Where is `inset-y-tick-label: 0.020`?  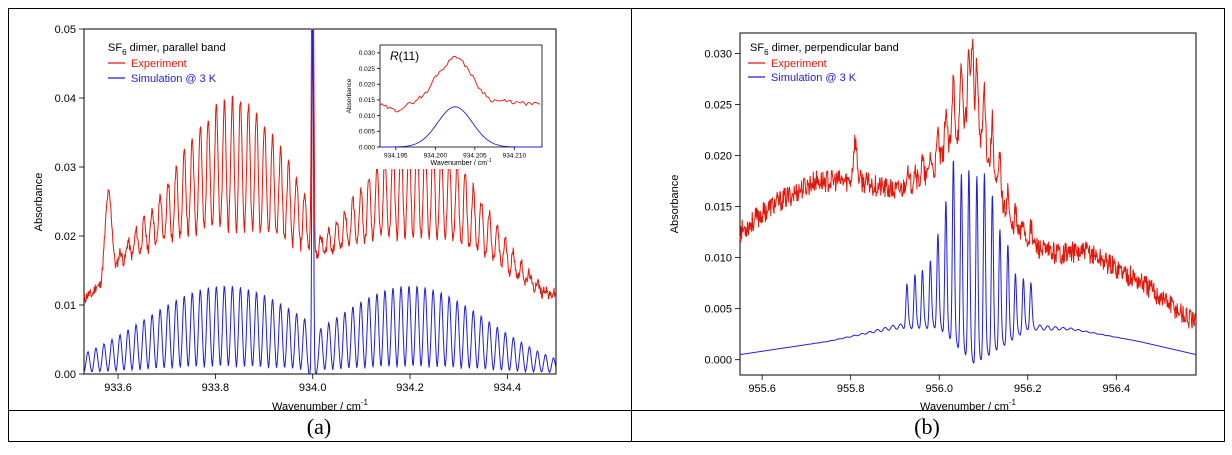 inset-y-tick-label: 0.020 is located at coordinates (367, 85).